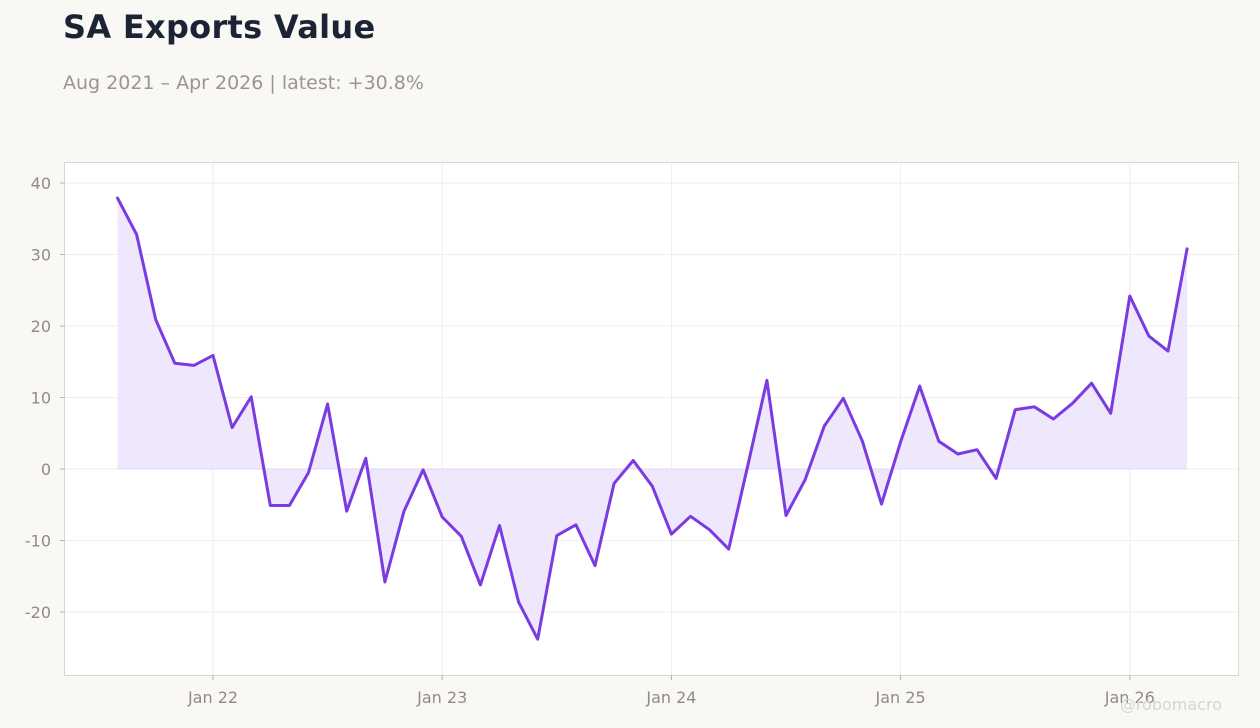  I want to click on x-tick-label: Jan 26, so click(1129, 697).